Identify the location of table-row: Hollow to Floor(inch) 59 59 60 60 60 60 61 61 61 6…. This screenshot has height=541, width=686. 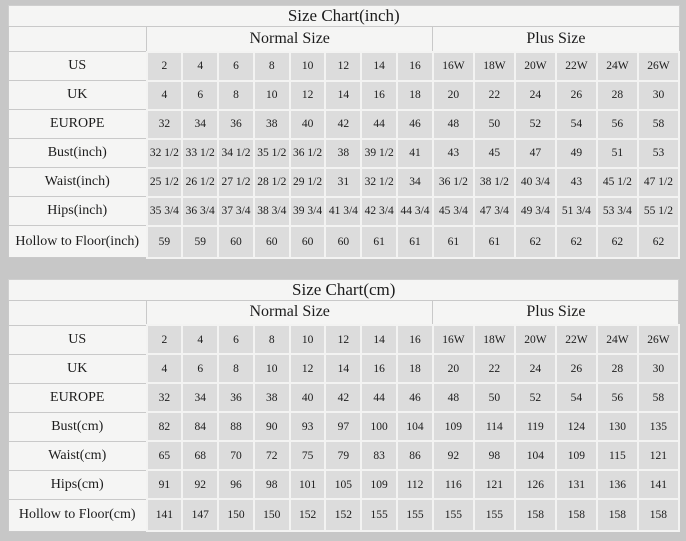
(344, 241).